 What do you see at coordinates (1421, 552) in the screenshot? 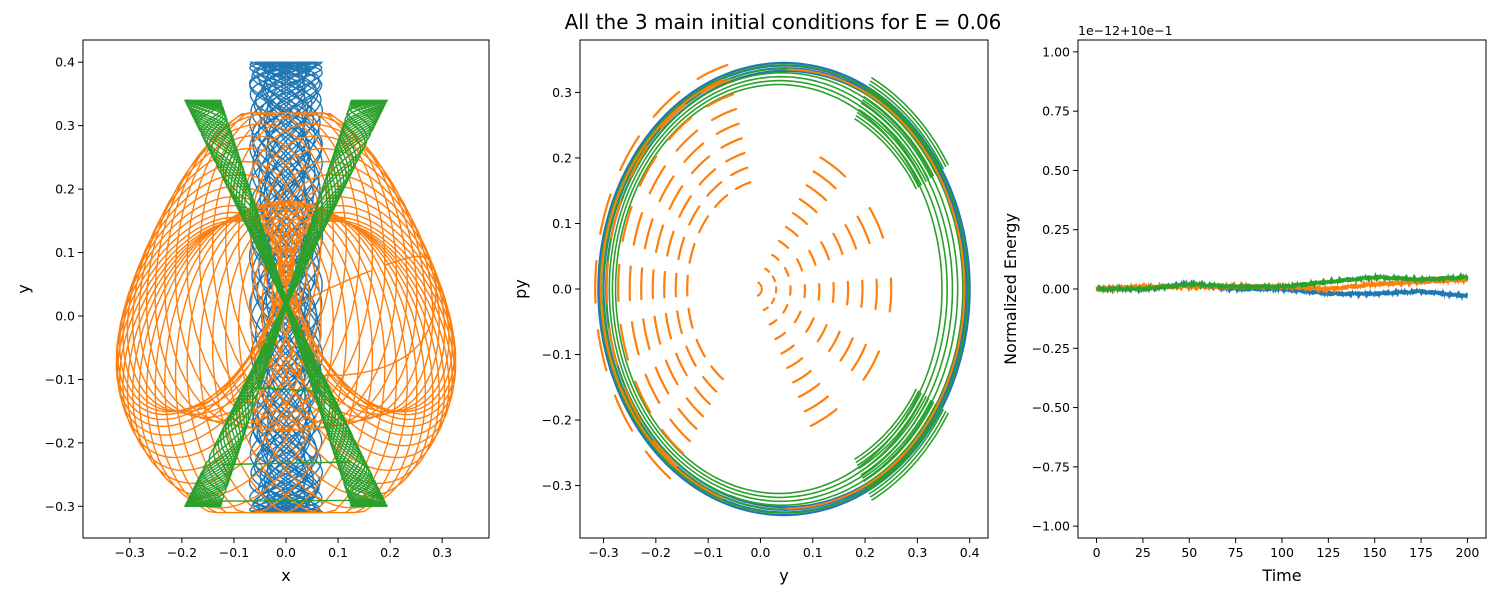
I see `x-tick-label: 175` at bounding box center [1421, 552].